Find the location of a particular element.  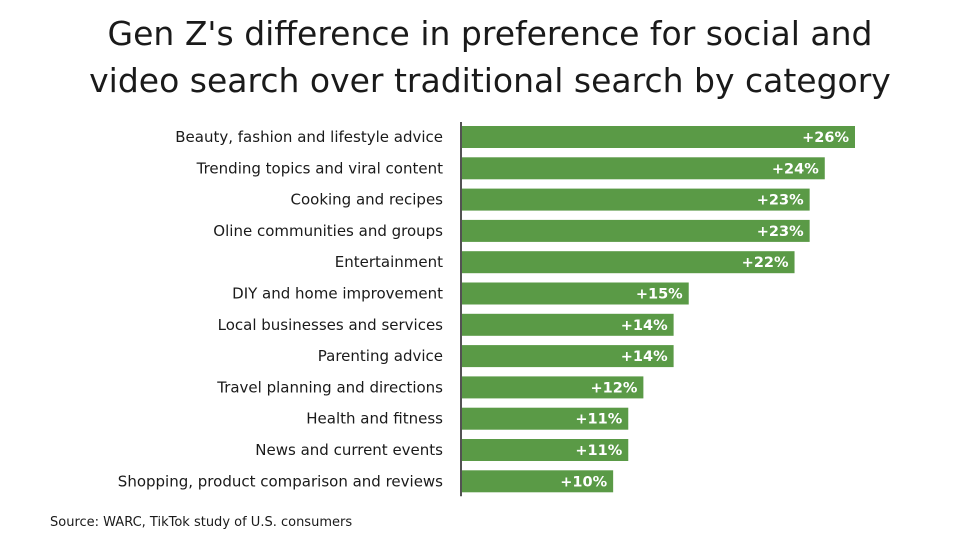

value-label: +15% is located at coordinates (659, 295).